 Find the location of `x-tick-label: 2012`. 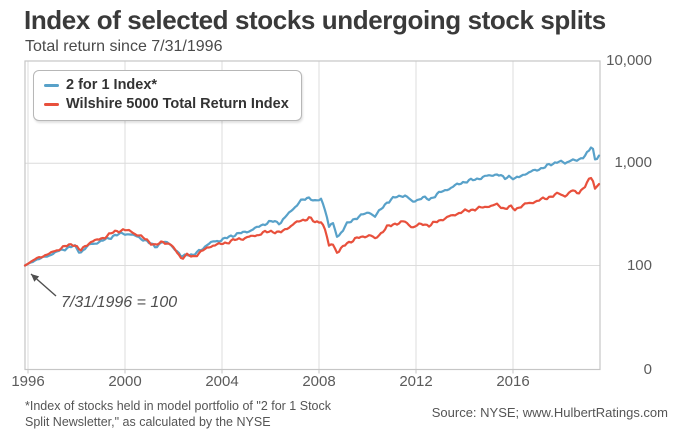

x-tick-label: 2012 is located at coordinates (416, 381).